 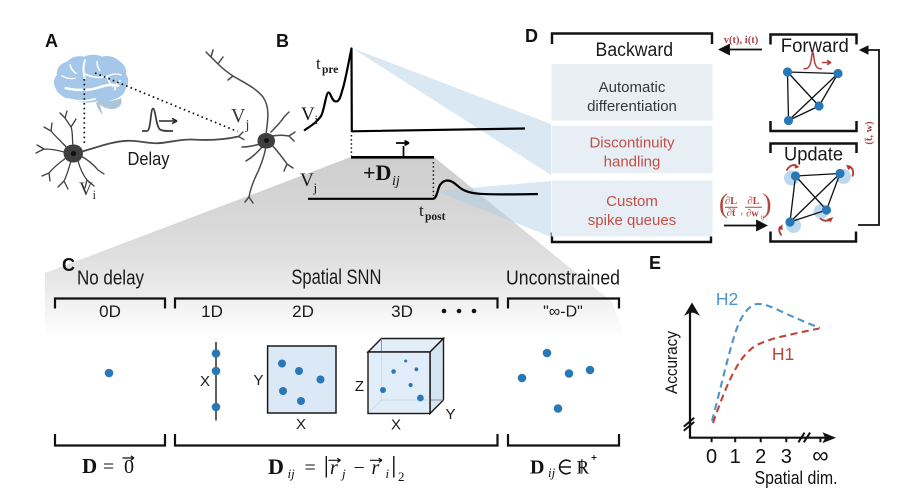 I want to click on svg-text: B, so click(x=282, y=41).